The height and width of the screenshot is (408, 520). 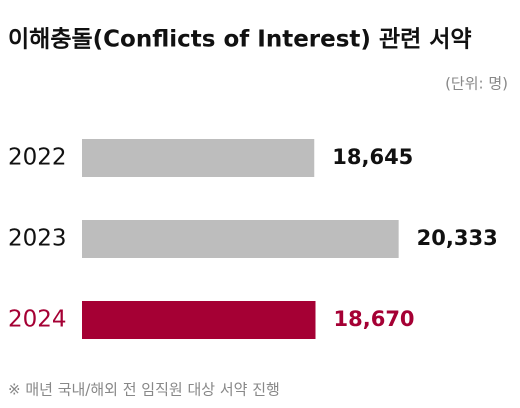 I want to click on value-label: 18,670, so click(x=374, y=319).